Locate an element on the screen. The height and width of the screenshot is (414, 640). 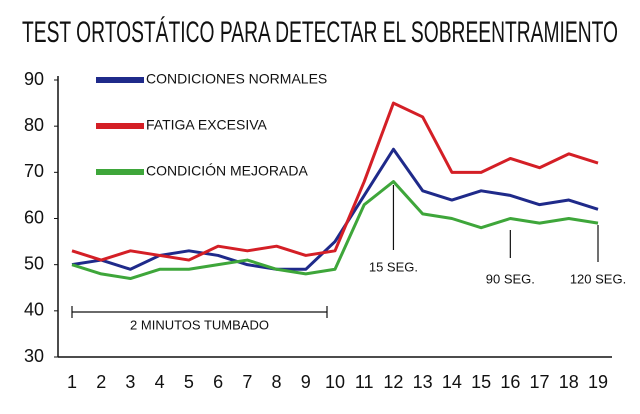
legend-label: FATIGA EXCESIVA is located at coordinates (207, 125).